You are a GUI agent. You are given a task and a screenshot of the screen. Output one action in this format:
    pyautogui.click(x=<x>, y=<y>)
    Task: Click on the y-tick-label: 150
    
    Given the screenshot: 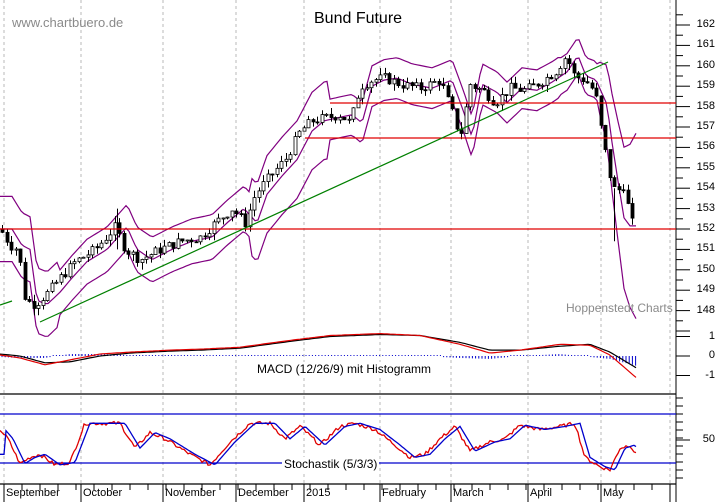 What is the action you would take?
    pyautogui.click(x=705, y=268)
    